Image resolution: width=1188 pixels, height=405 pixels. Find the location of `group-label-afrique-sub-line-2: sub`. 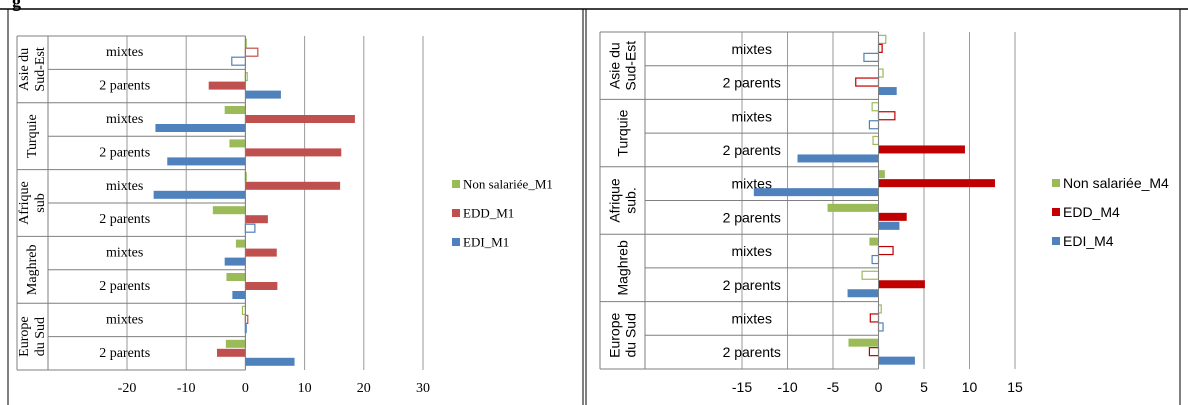

group-label-afrique-sub-line-2: sub is located at coordinates (40, 202).